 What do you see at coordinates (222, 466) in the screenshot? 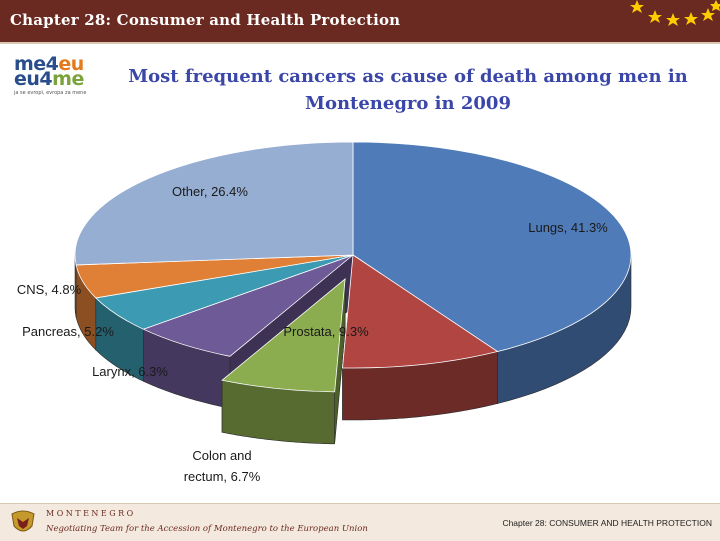
I see `data-label-colon-and-rectum: Colon and rectum, 6.7%` at bounding box center [222, 466].